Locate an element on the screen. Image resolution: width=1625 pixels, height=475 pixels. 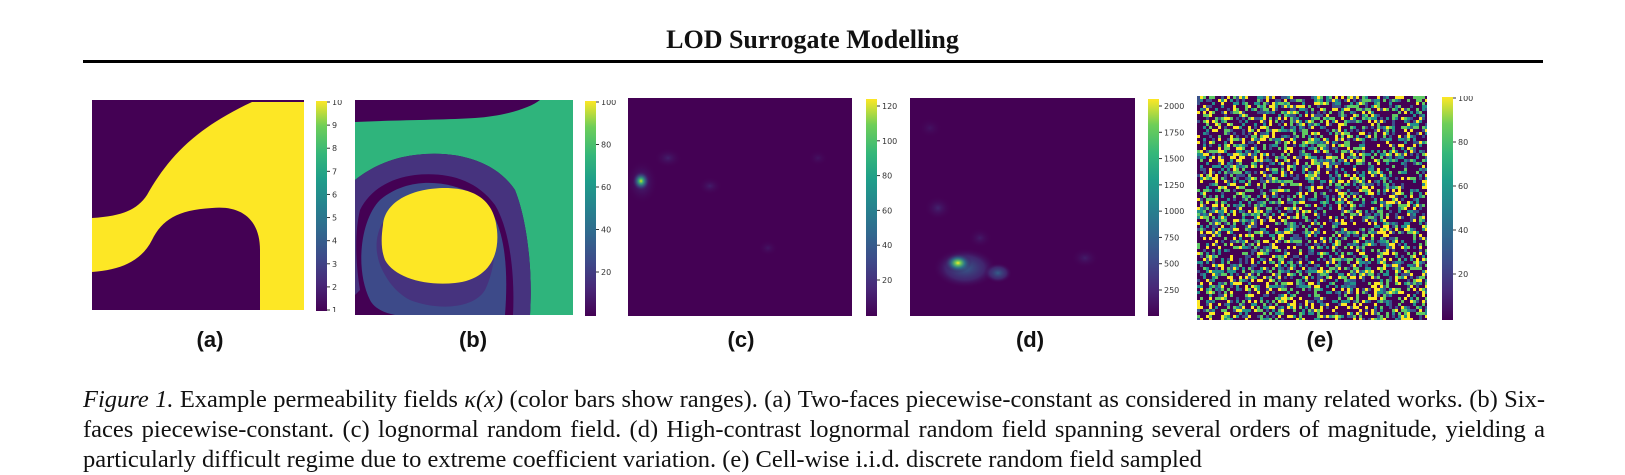
colorbar-tick-label: 10 is located at coordinates (337, 103).